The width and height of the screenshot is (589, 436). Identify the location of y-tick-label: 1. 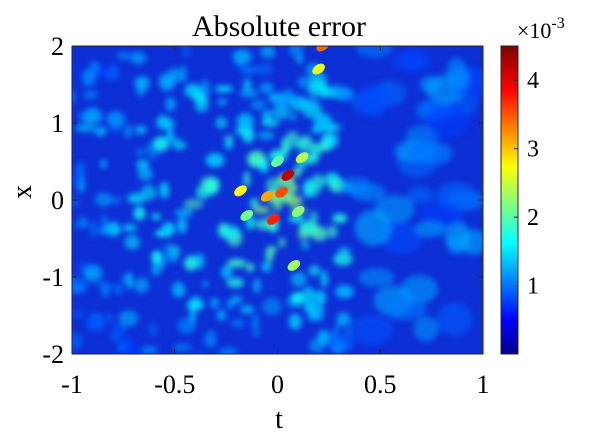
(57, 123).